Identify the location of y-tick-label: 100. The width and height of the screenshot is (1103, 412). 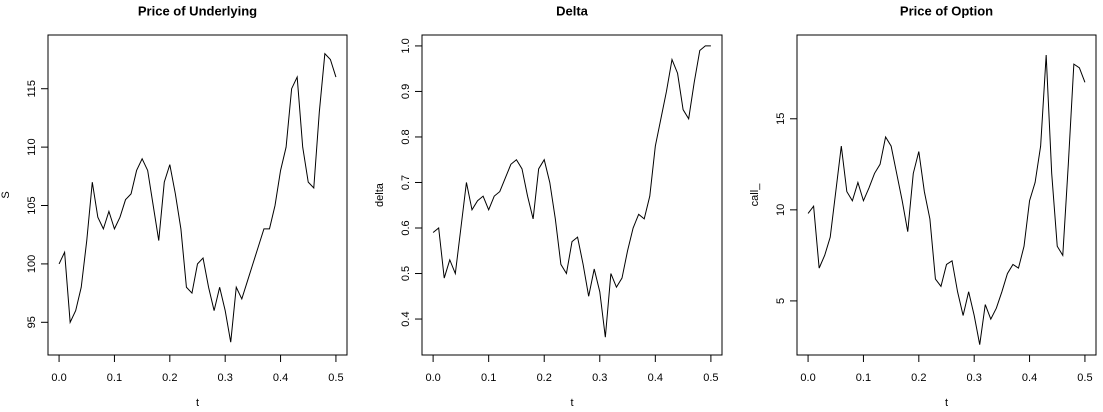
(32, 264).